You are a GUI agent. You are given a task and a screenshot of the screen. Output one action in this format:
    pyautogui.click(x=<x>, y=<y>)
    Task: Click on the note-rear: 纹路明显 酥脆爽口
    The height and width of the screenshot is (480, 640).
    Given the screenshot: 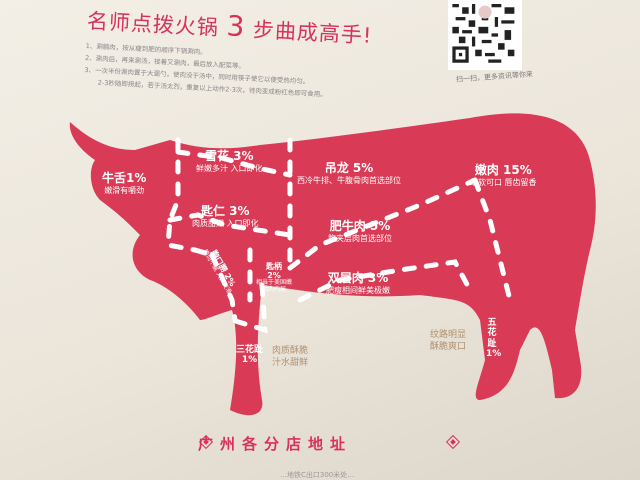 What is the action you would take?
    pyautogui.click(x=448, y=341)
    